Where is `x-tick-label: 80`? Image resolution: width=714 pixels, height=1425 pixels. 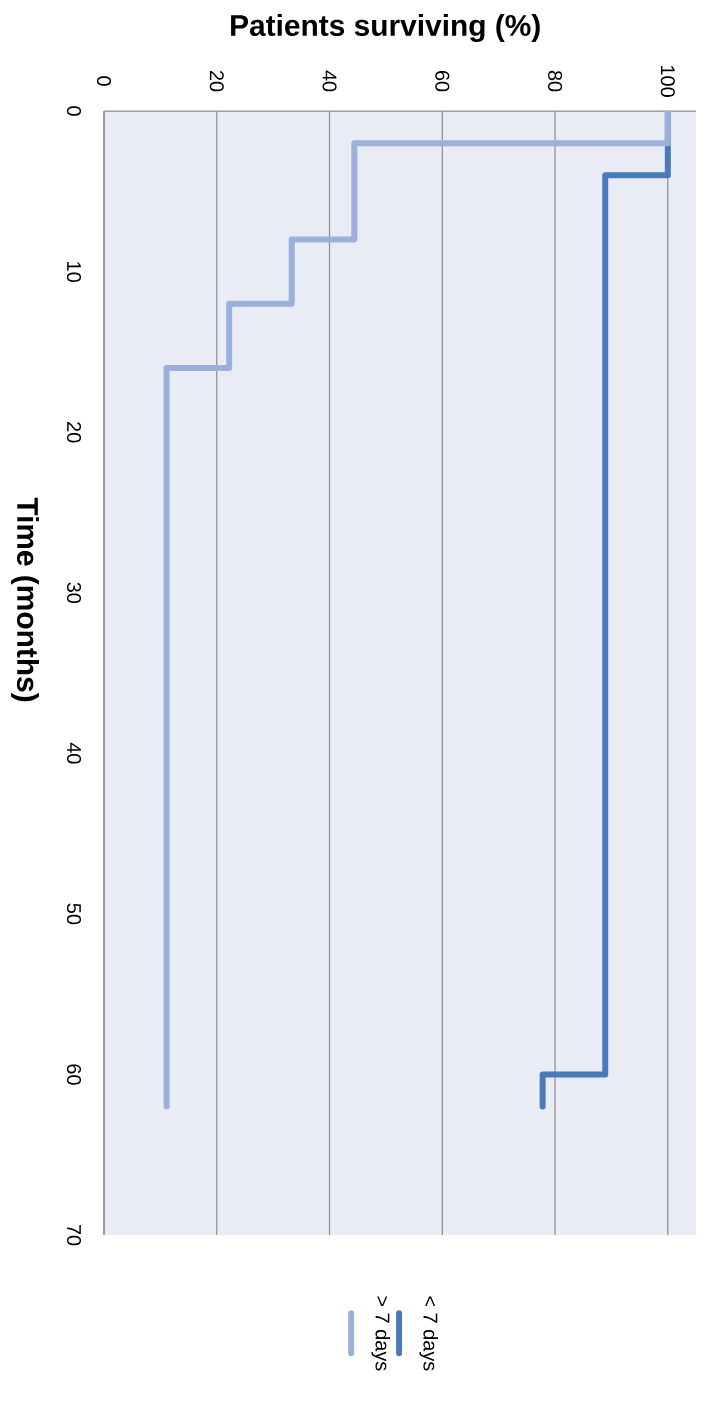
x-tick-label: 80 is located at coordinates (555, 81).